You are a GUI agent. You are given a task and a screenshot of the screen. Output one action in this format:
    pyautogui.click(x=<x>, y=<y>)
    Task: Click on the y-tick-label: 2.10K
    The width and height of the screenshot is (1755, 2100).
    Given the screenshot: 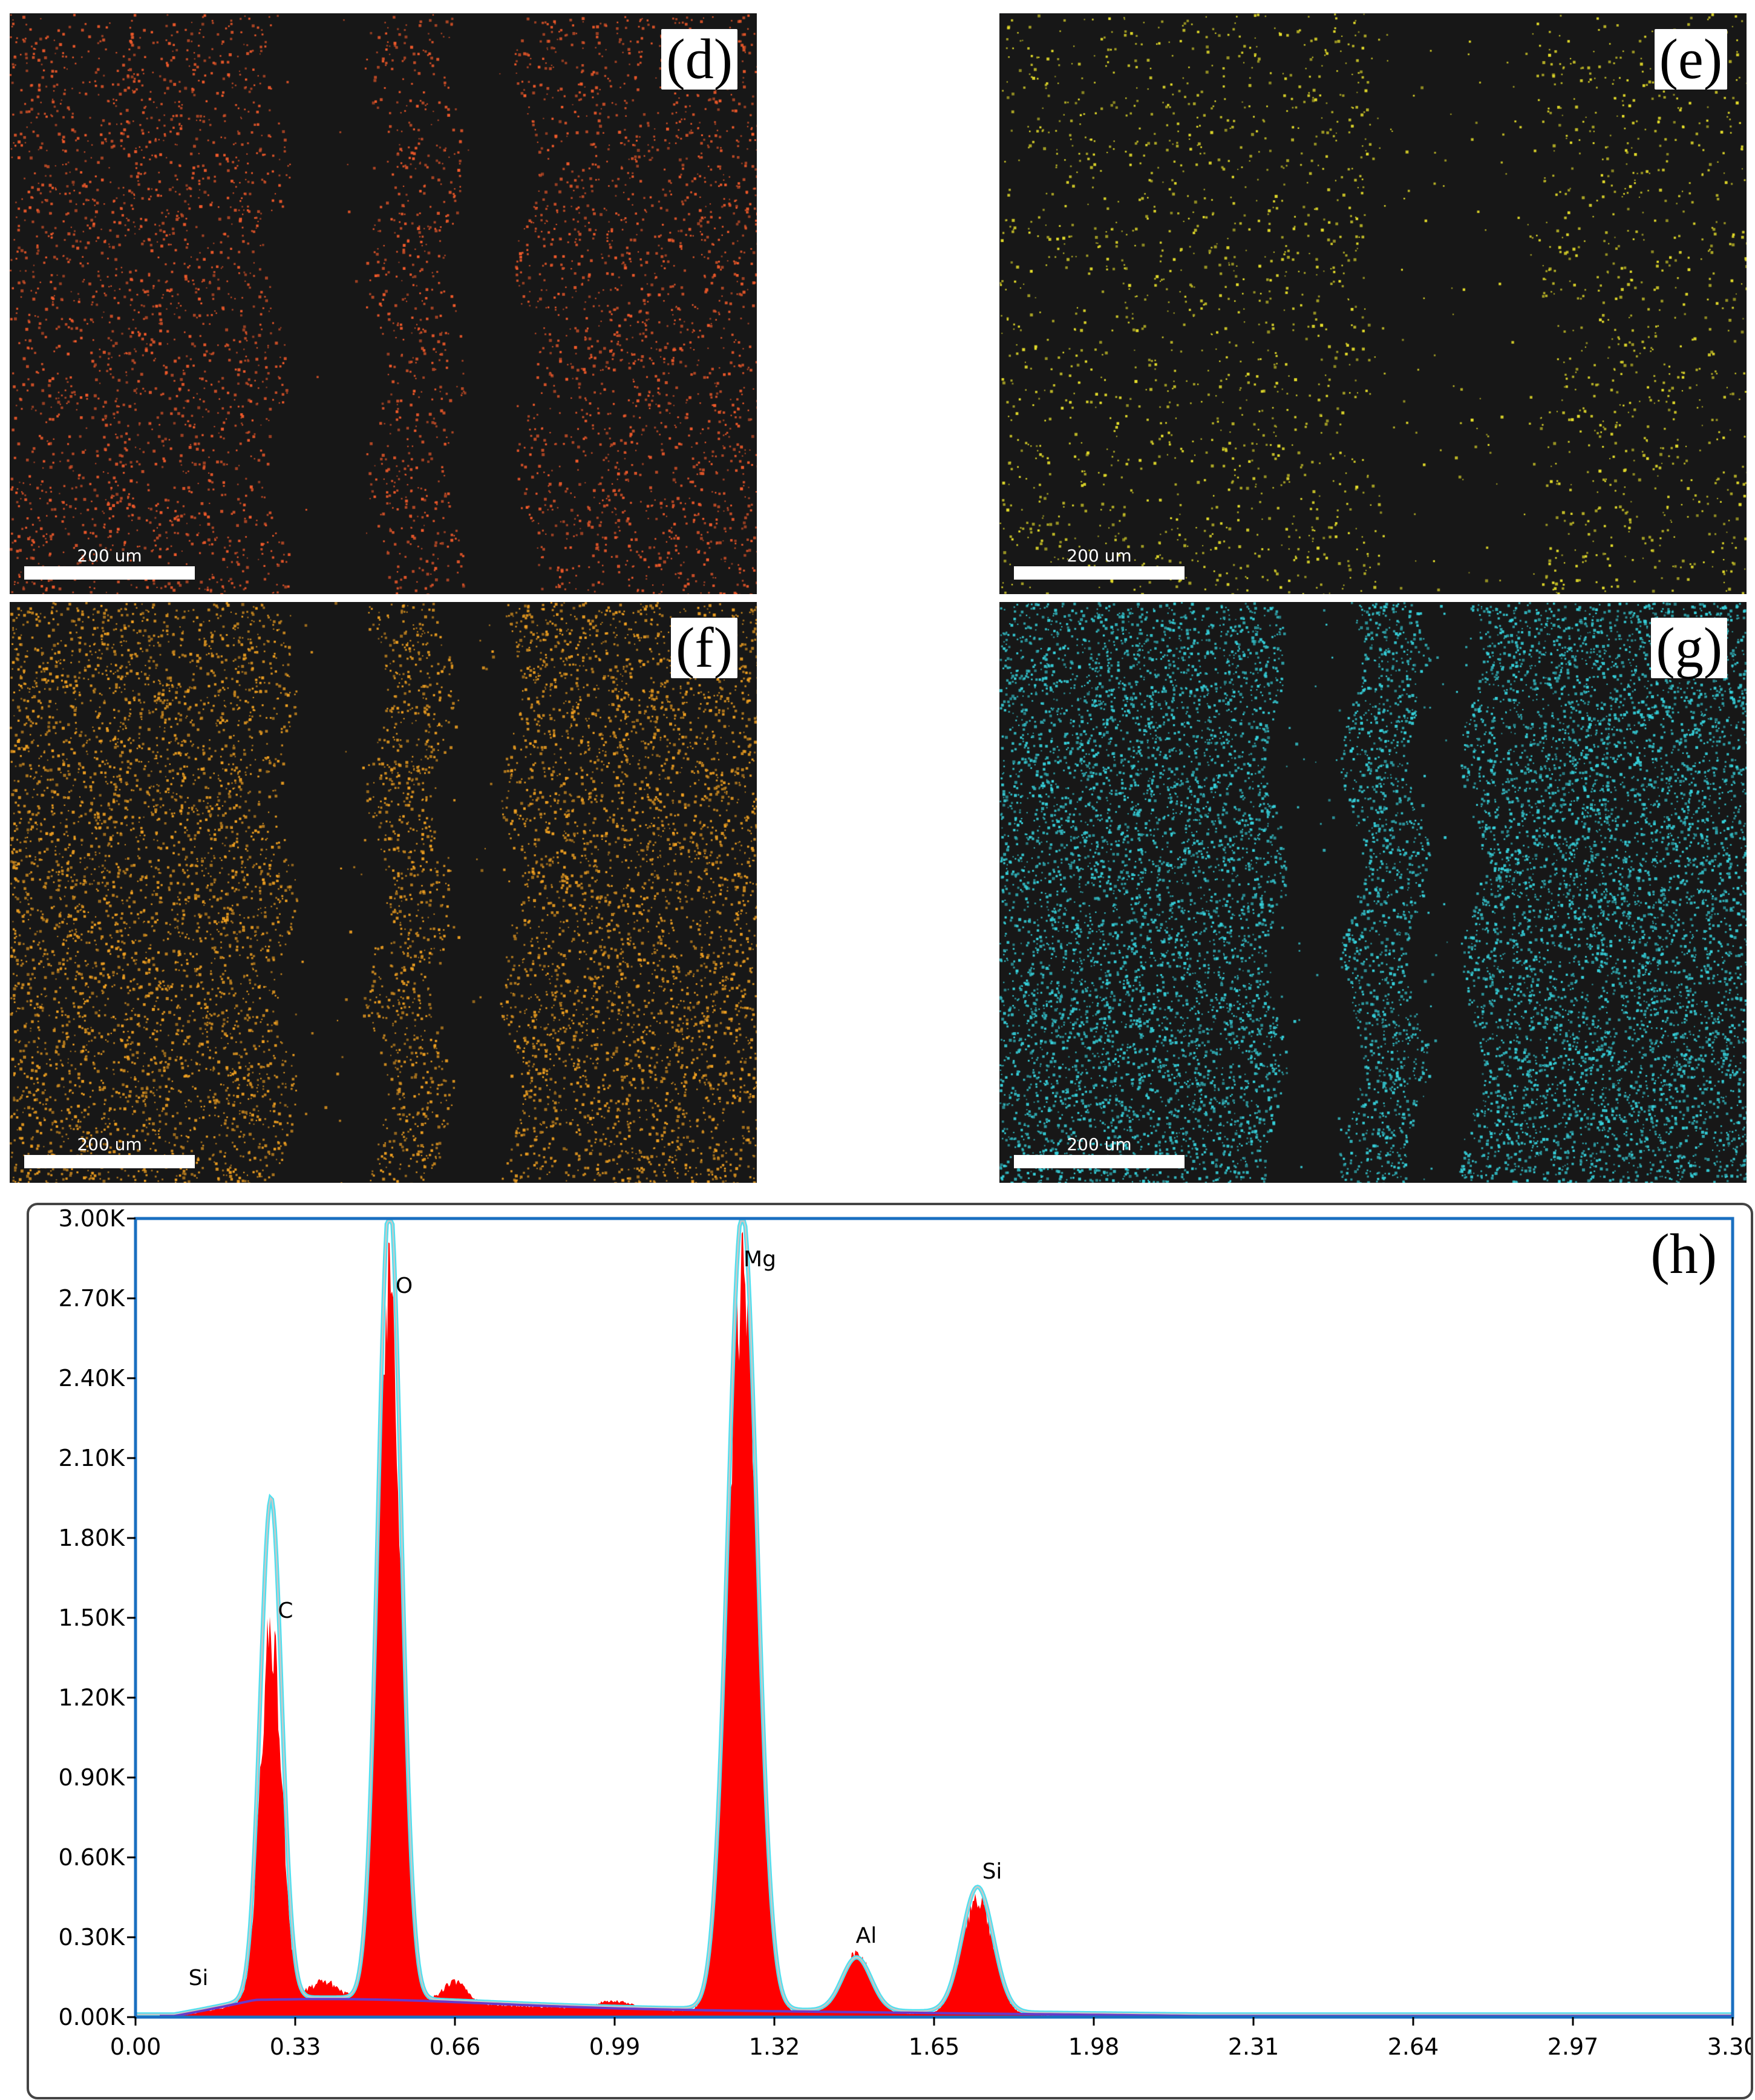 What is the action you would take?
    pyautogui.click(x=91, y=1458)
    